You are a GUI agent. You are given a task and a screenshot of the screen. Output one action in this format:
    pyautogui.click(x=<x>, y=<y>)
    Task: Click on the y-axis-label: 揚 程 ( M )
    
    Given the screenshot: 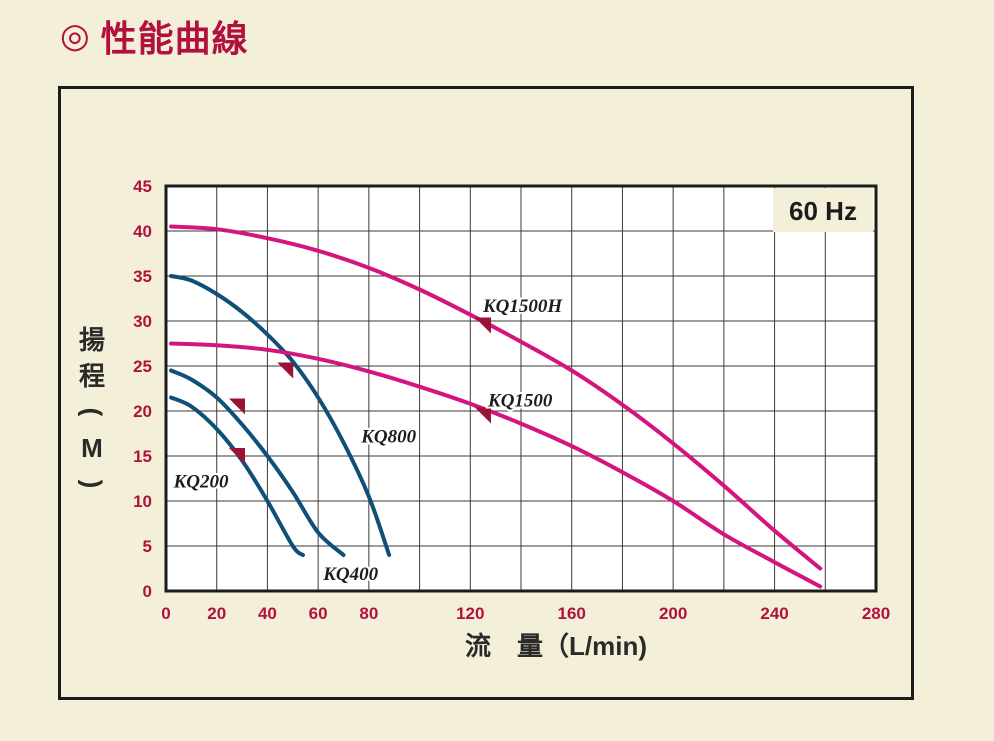 What is the action you would take?
    pyautogui.click(x=92, y=412)
    